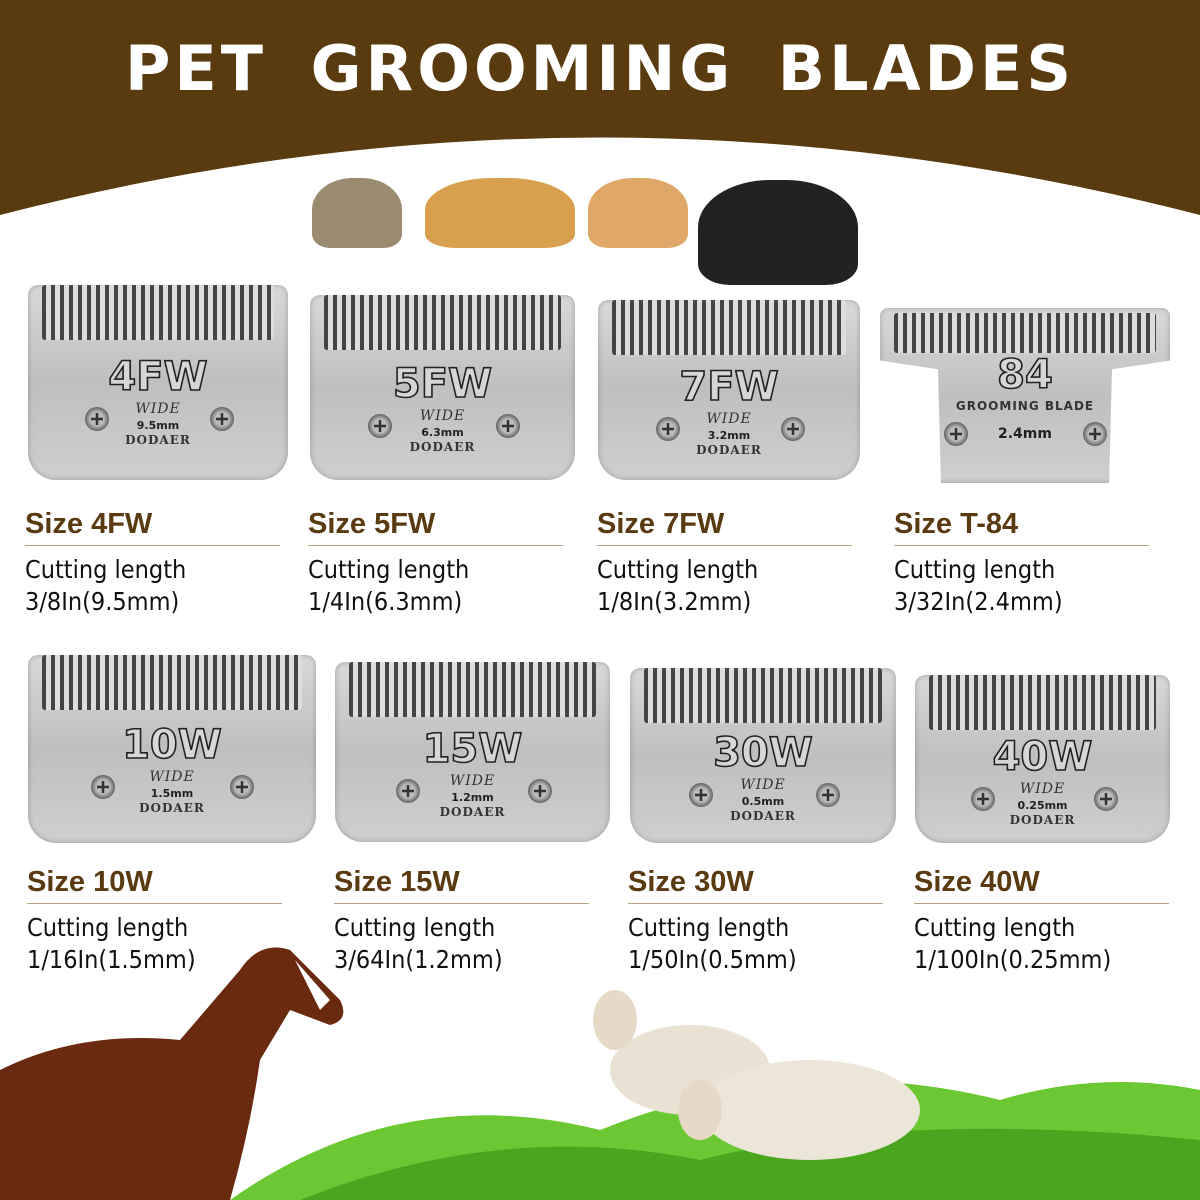  Describe the element at coordinates (1041, 884) in the screenshot. I see `size-label: Size 40W` at that location.